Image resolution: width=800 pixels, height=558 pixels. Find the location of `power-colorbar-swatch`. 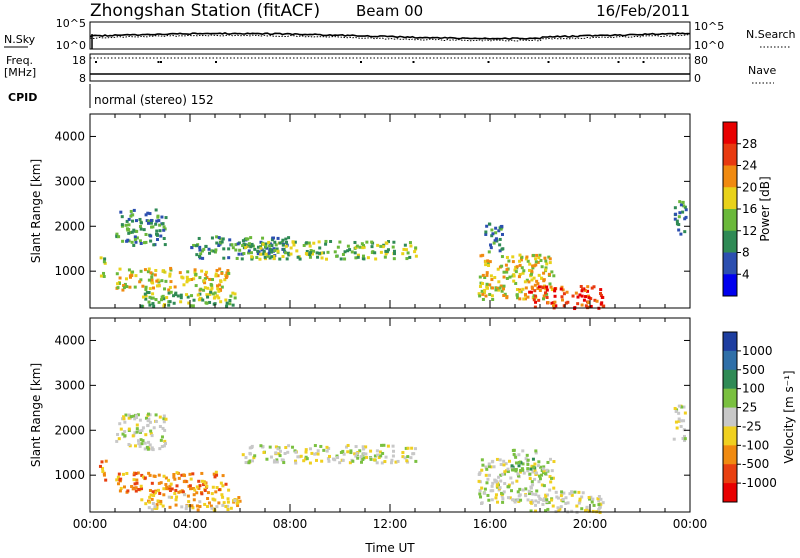

power-colorbar-swatch is located at coordinates (730, 176).